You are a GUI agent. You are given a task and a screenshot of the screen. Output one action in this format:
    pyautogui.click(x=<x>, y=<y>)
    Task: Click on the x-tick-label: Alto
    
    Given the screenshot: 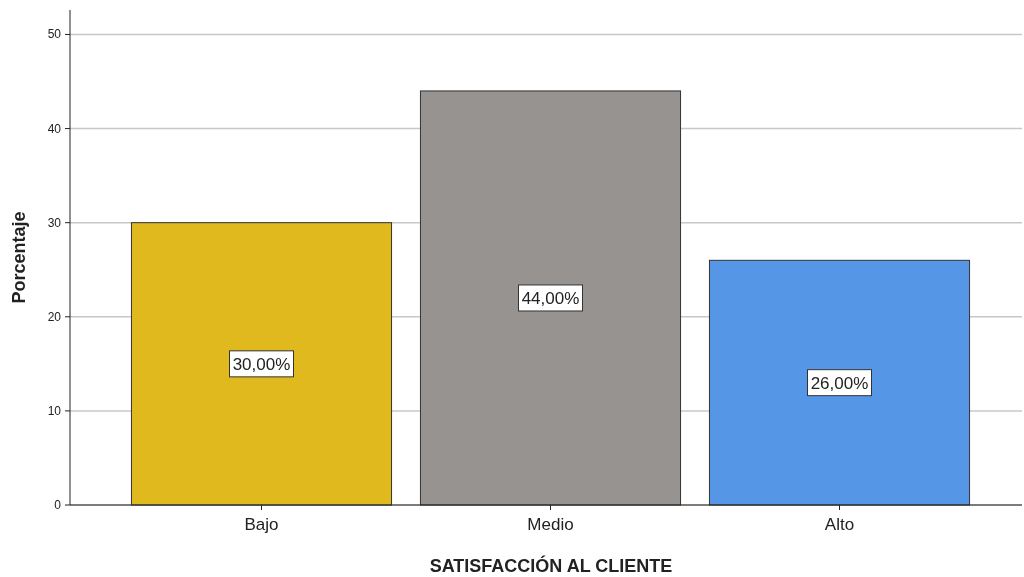 What is the action you would take?
    pyautogui.click(x=839, y=524)
    